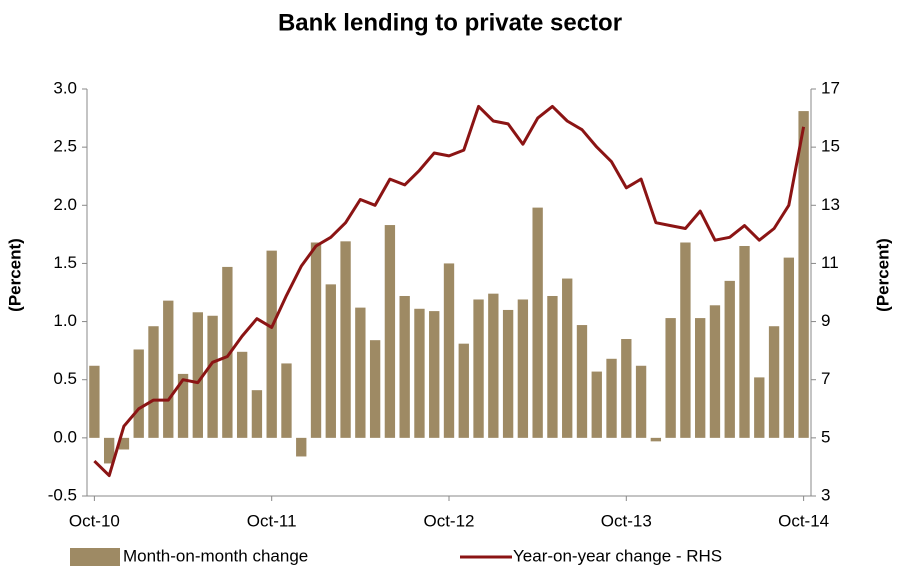 The height and width of the screenshot is (579, 900). I want to click on y2-tick-label: 13, so click(830, 204).